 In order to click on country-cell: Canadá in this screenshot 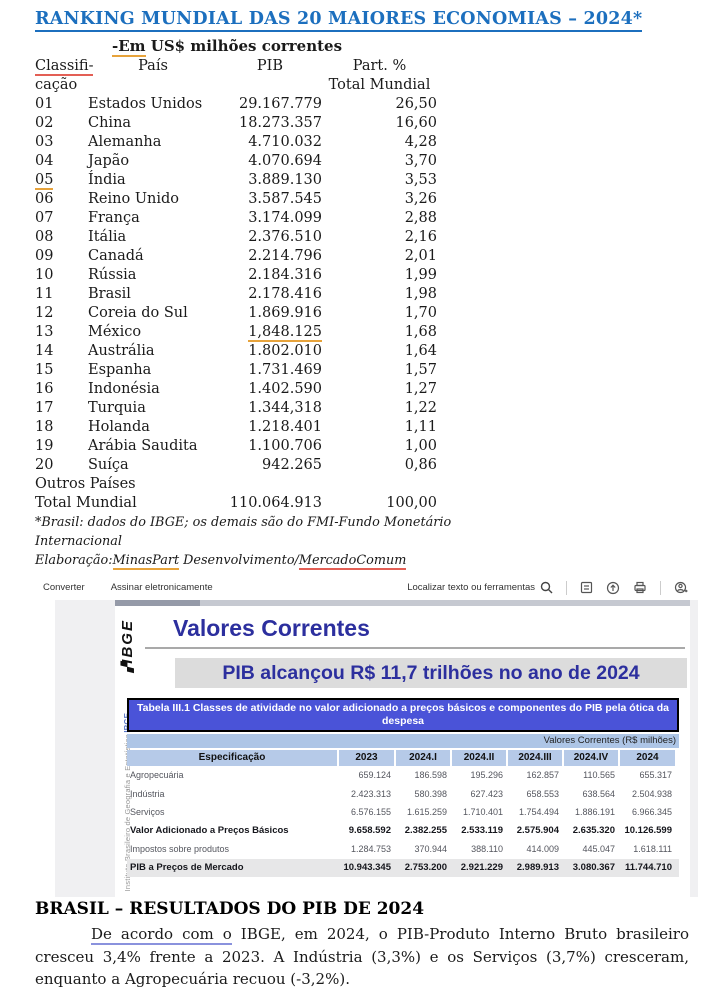, I will do `click(116, 256)`.